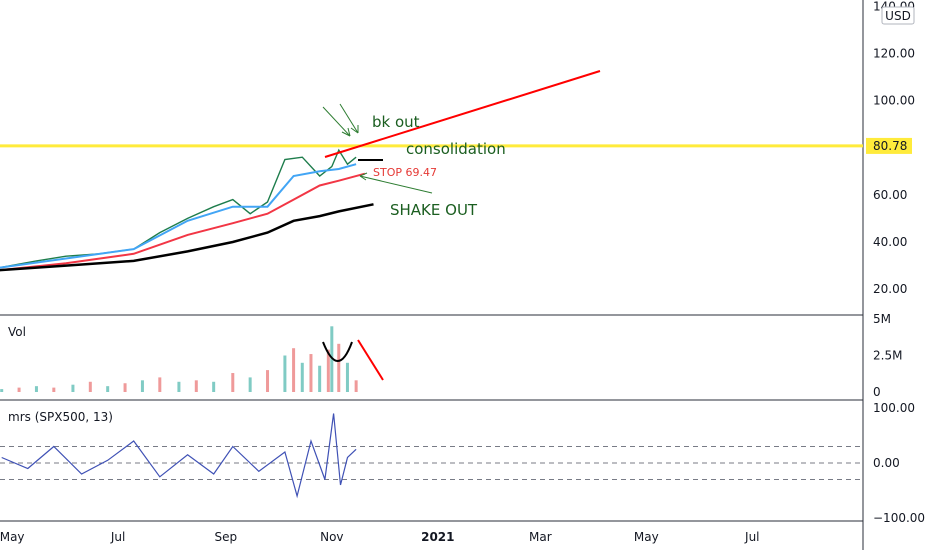 The height and width of the screenshot is (550, 932). I want to click on mrs-label: mrs (SPX500, 13), so click(60, 417).